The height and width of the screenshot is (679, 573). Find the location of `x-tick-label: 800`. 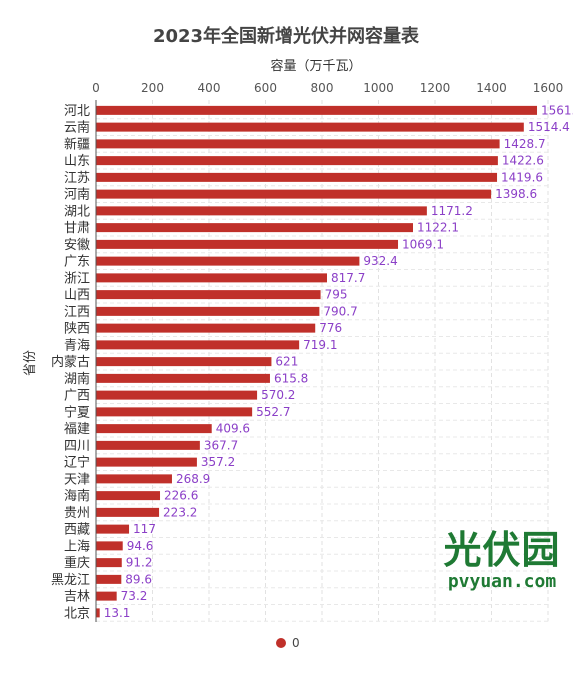

x-tick-label: 800 is located at coordinates (322, 88).